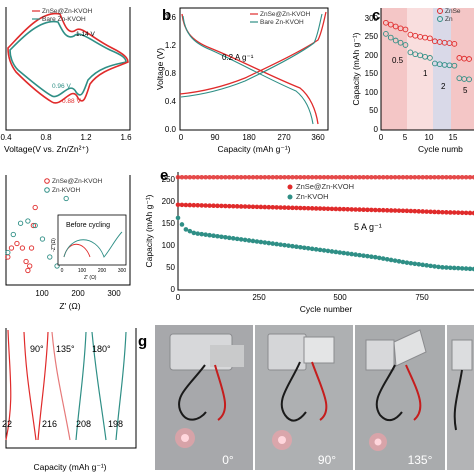 The height and width of the screenshot is (474, 474). Describe the element at coordinates (228, 460) in the screenshot. I see `photo-angle-label: 0°` at that location.